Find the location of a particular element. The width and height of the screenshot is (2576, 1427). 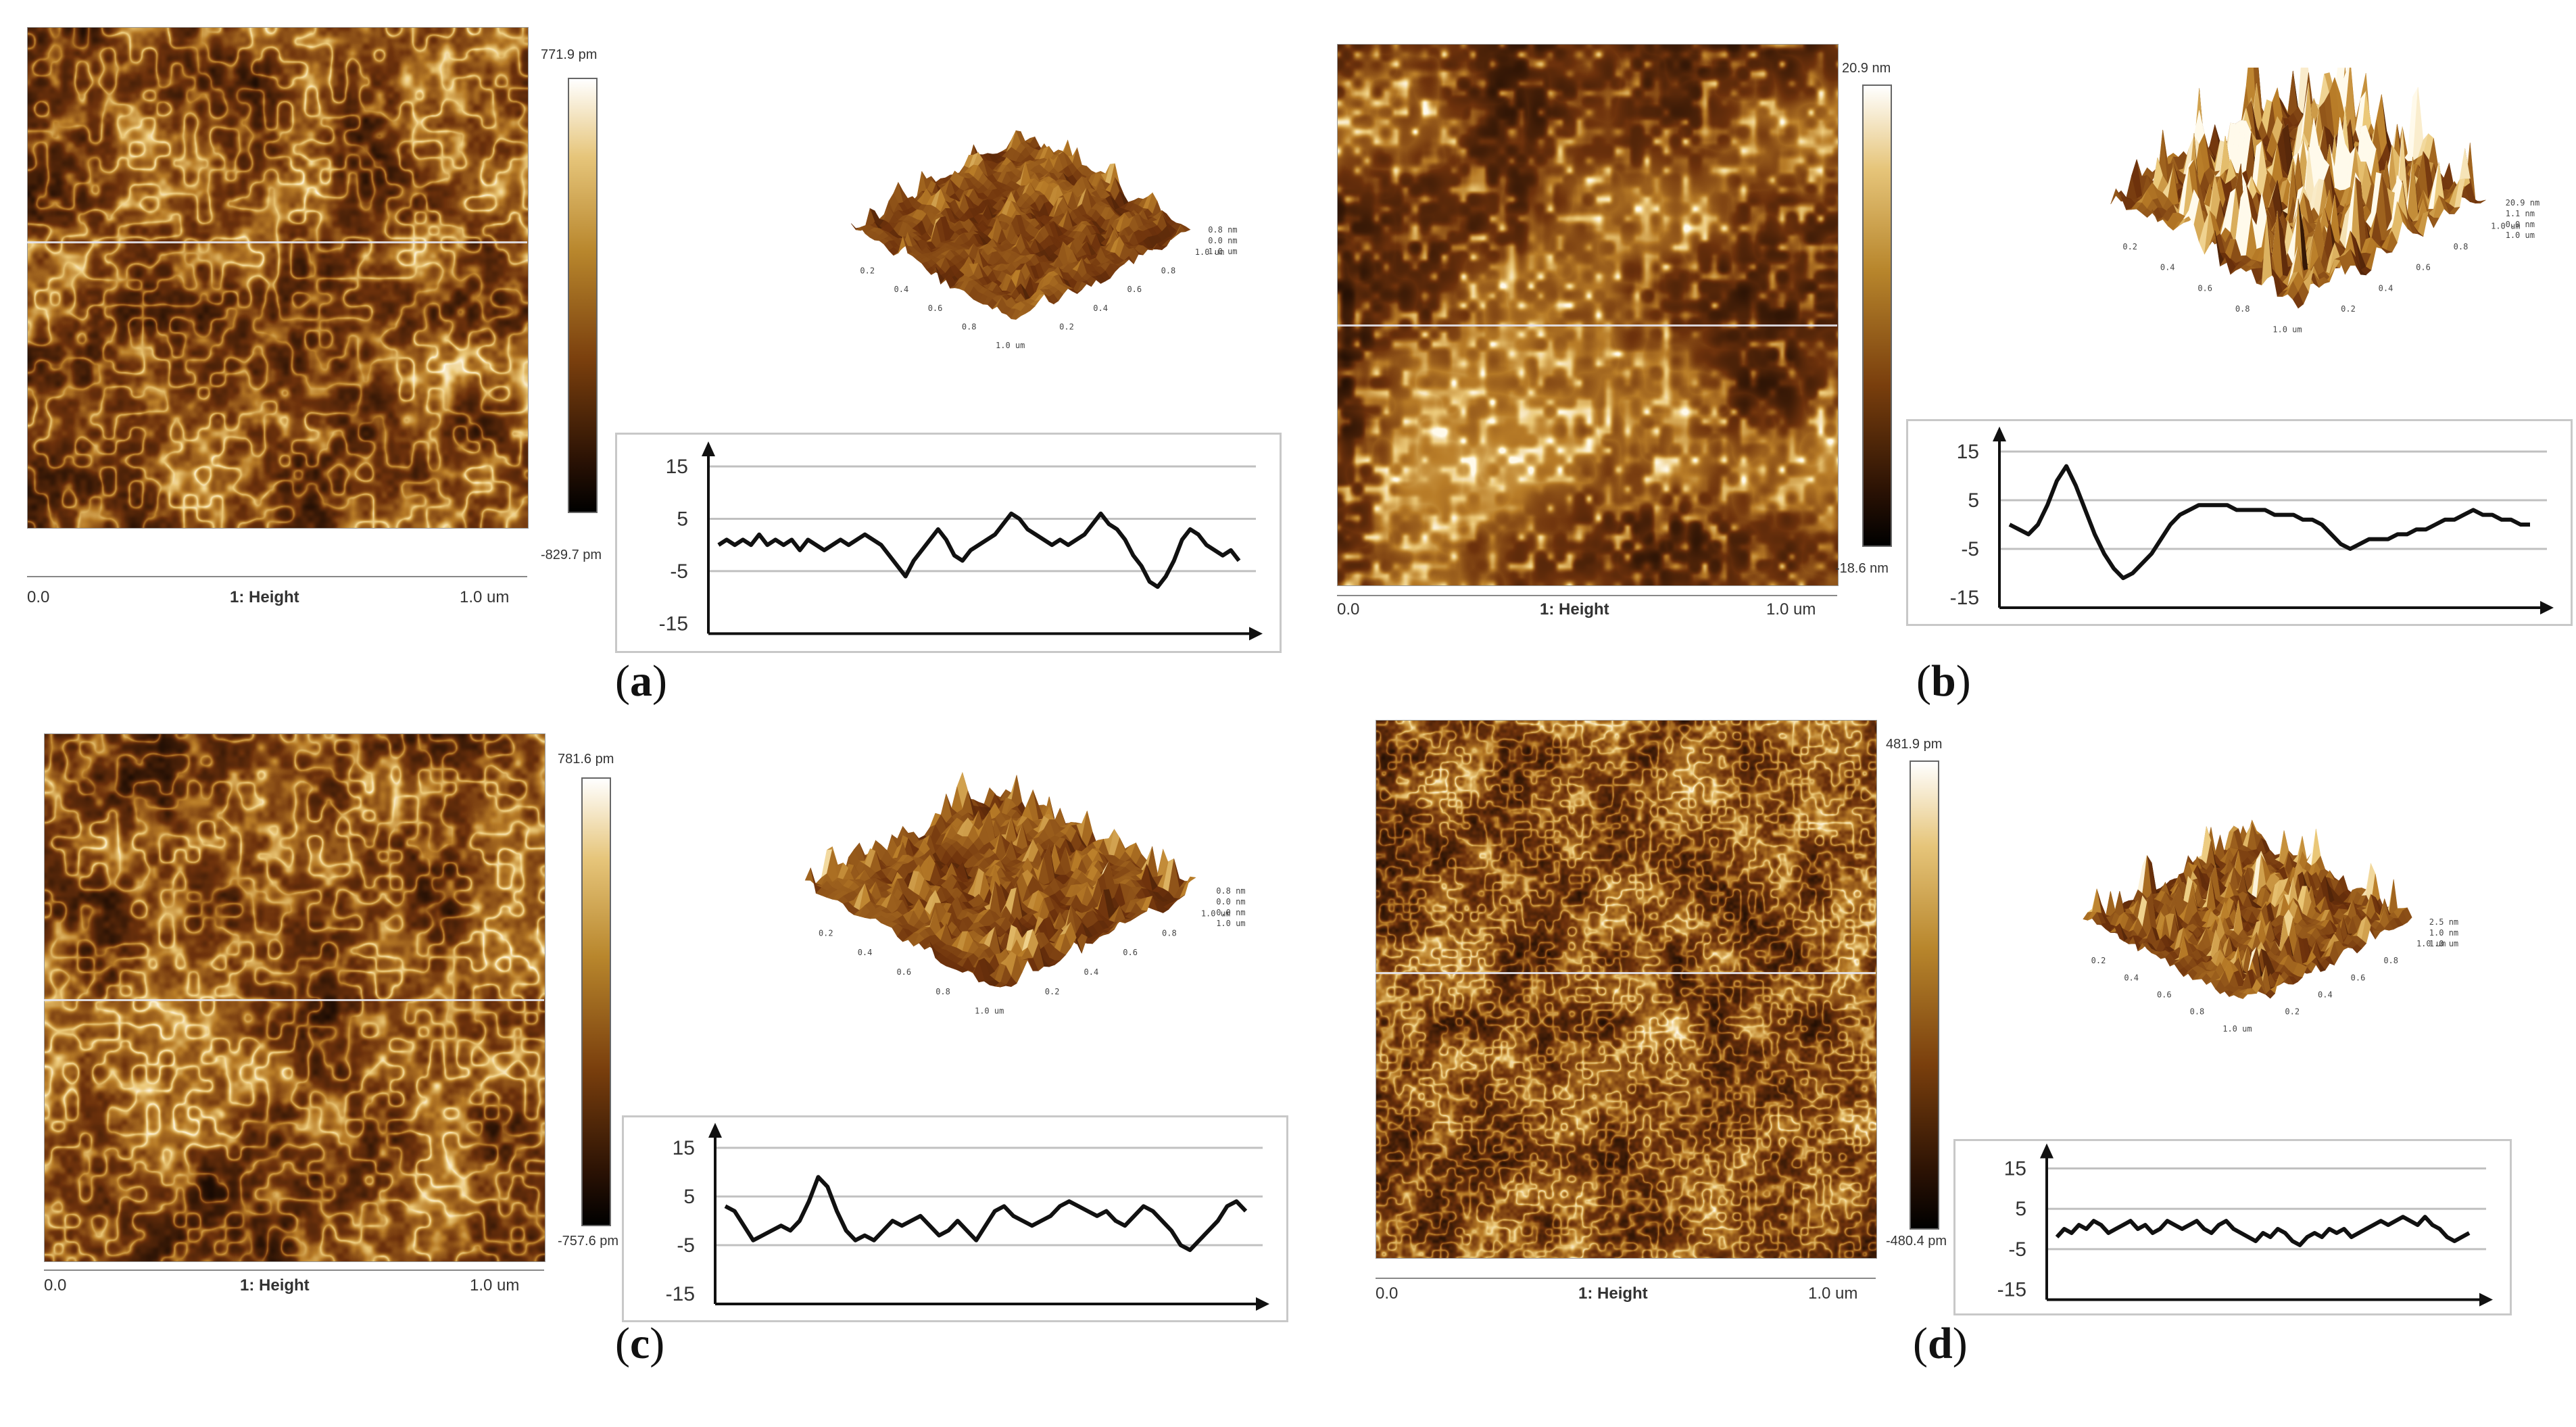

map-axis-d is located at coordinates (1626, 1278).